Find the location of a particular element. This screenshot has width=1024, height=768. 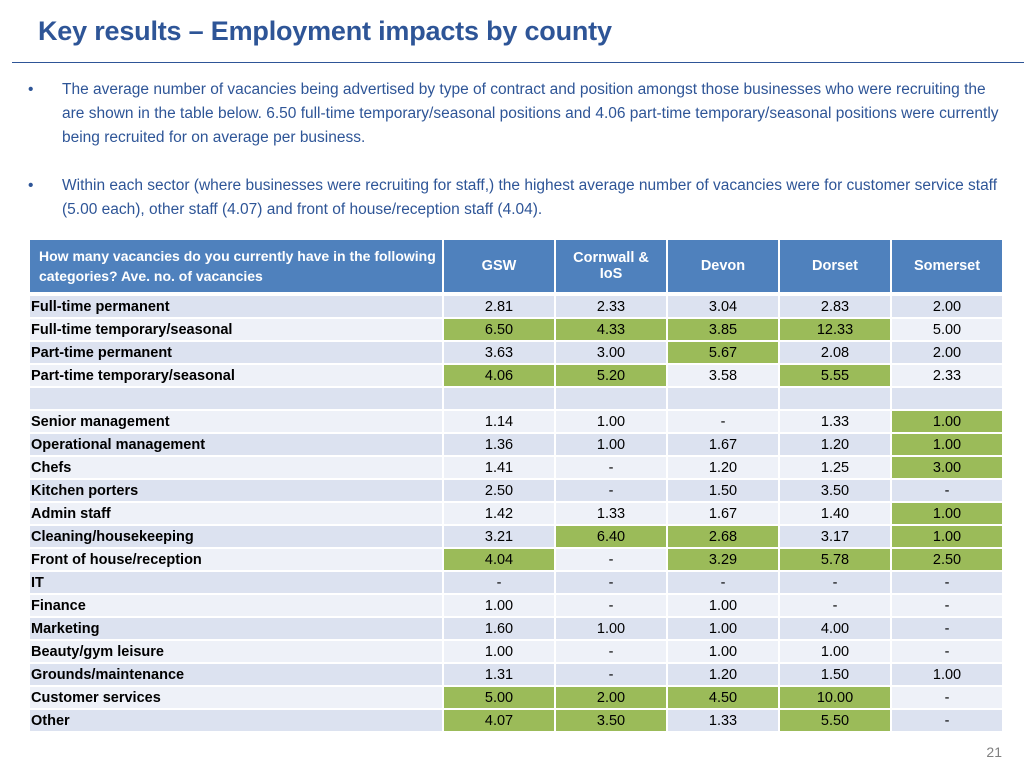

header-devon: Devon is located at coordinates (723, 268).